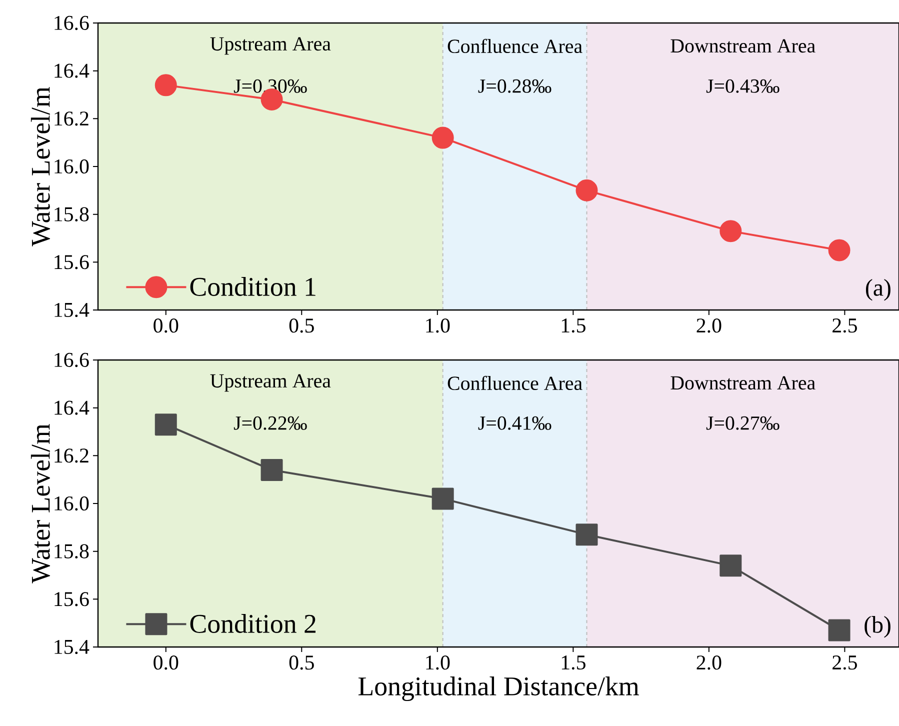  What do you see at coordinates (270, 423) in the screenshot?
I see `annotation: J=0.22‰` at bounding box center [270, 423].